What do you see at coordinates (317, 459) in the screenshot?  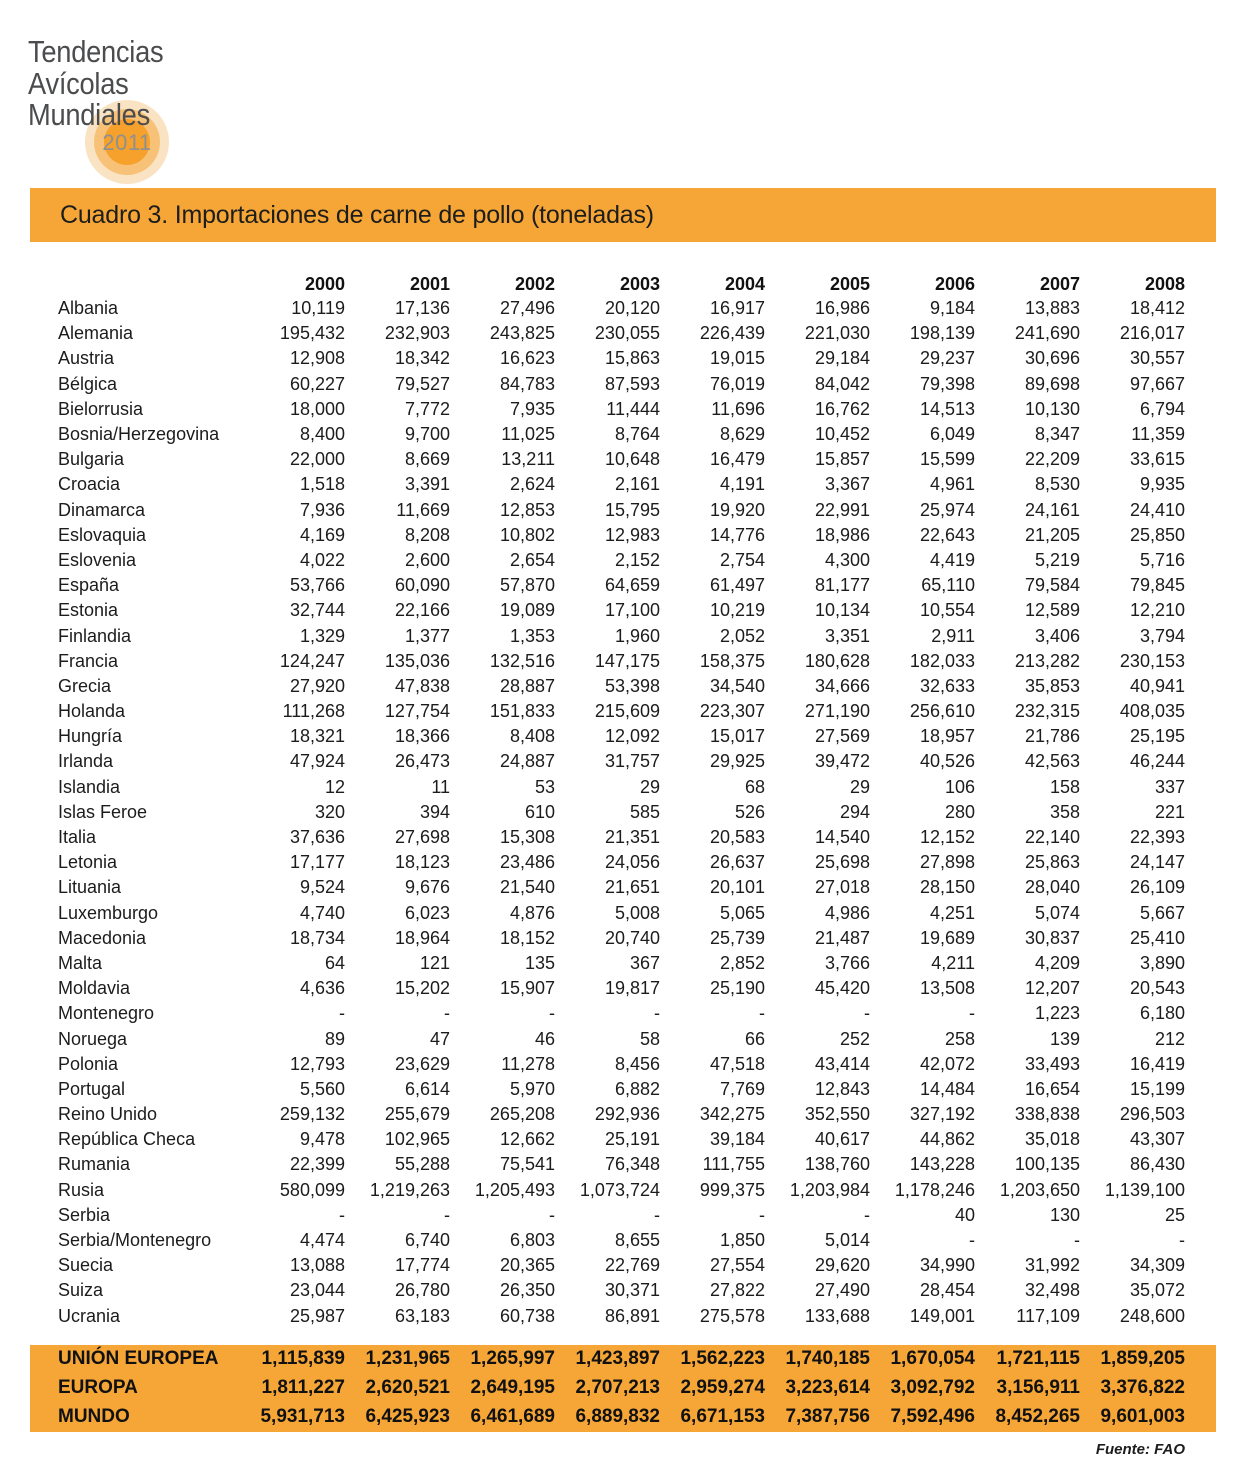 I see `value-cell: 22,000` at bounding box center [317, 459].